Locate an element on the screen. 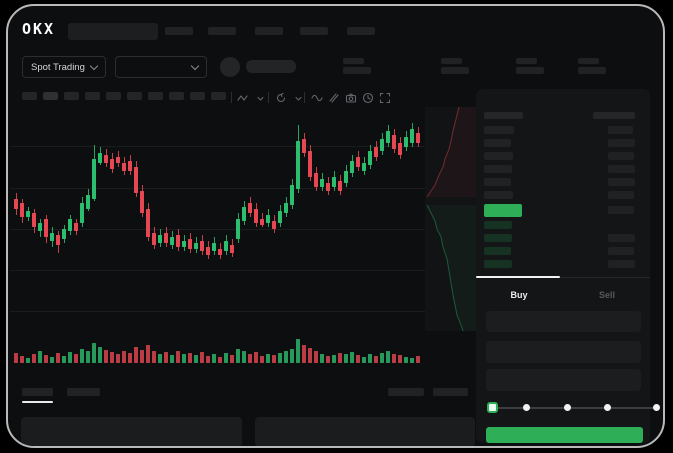 The height and width of the screenshot is (453, 673). buy-submit-button is located at coordinates (564, 435).